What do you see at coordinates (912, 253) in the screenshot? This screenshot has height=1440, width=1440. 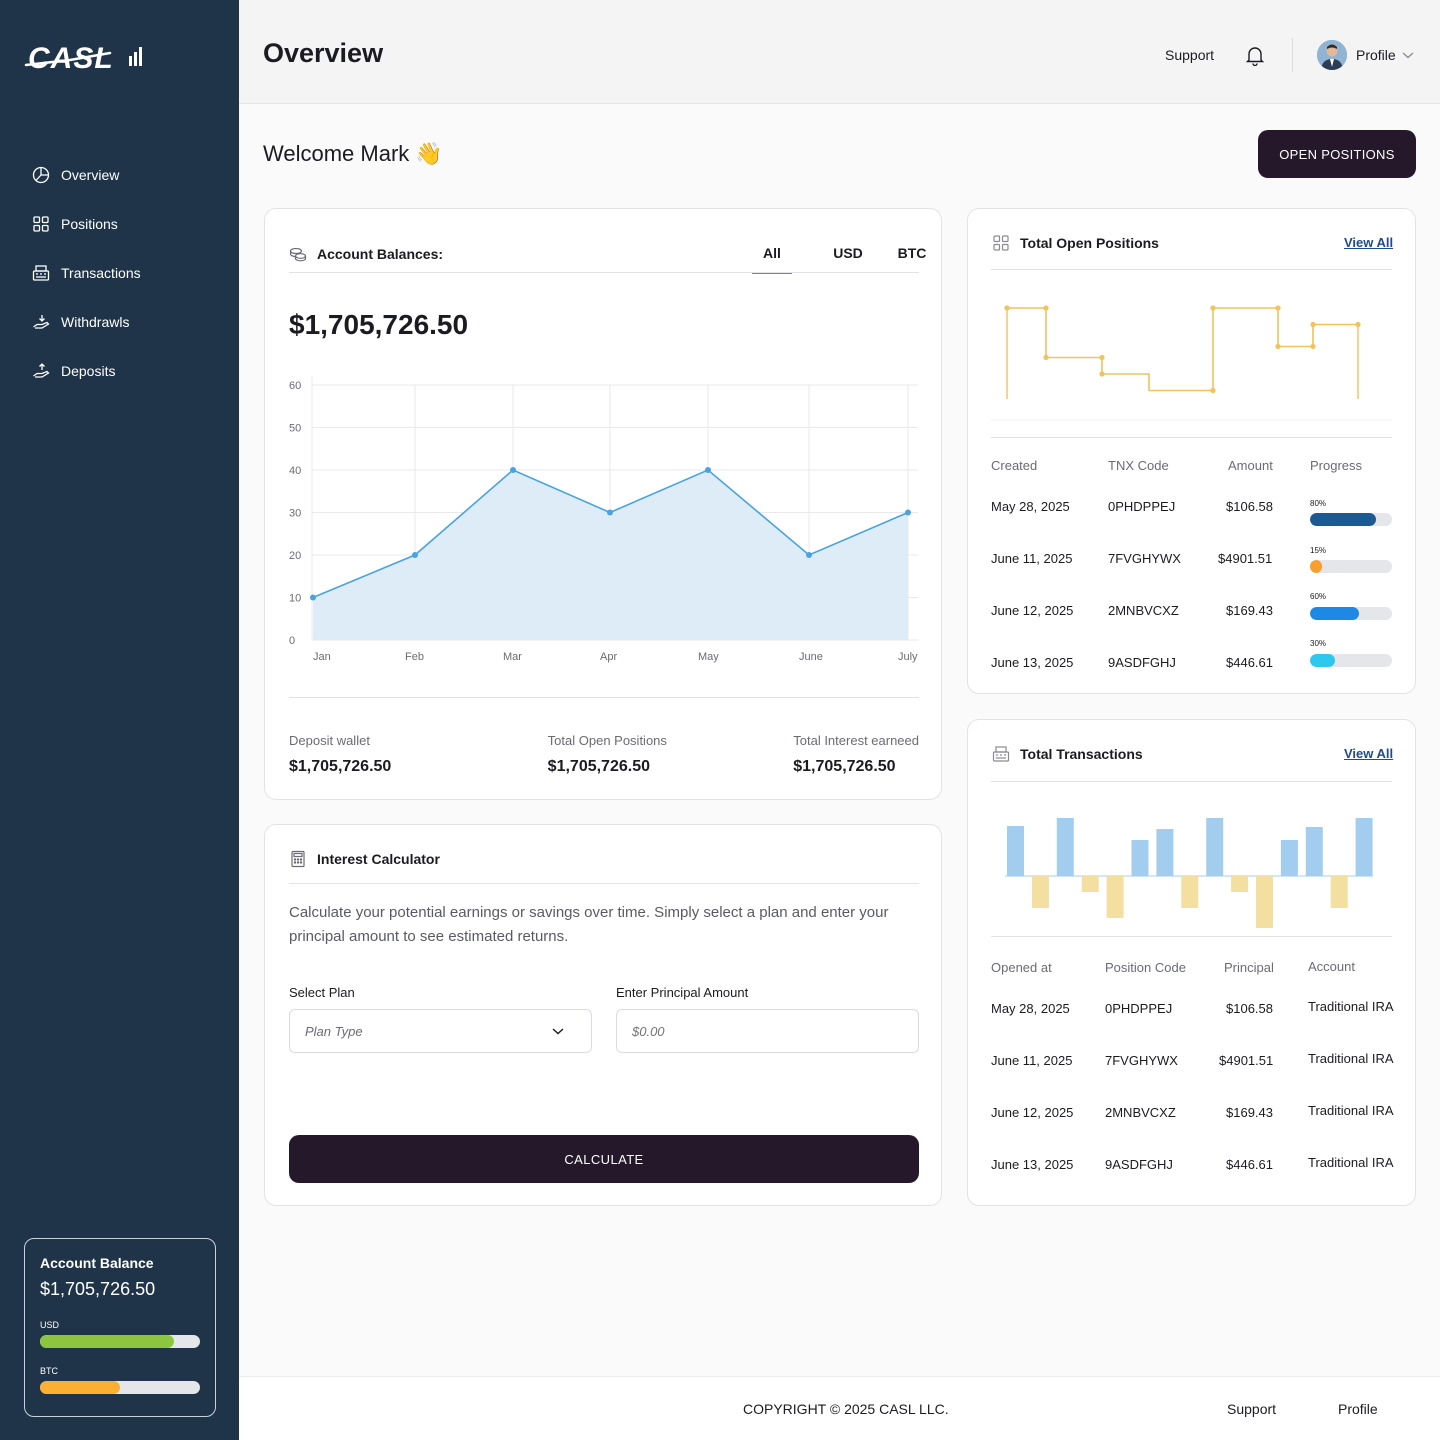 I see `tab-btc: BTC` at bounding box center [912, 253].